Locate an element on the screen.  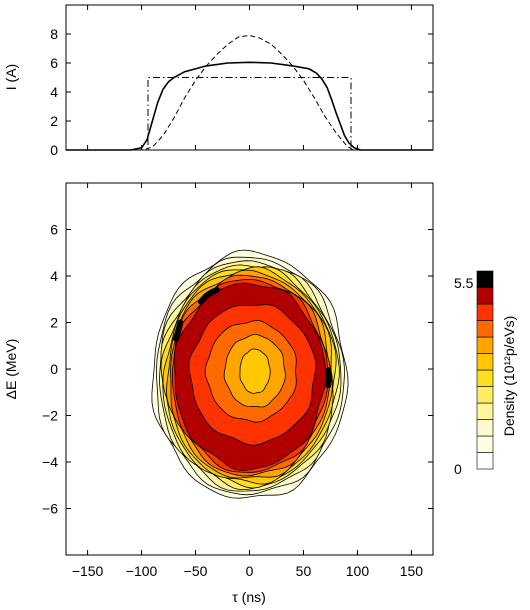
bottom-y-tick-label: −2 is located at coordinates (50, 416).